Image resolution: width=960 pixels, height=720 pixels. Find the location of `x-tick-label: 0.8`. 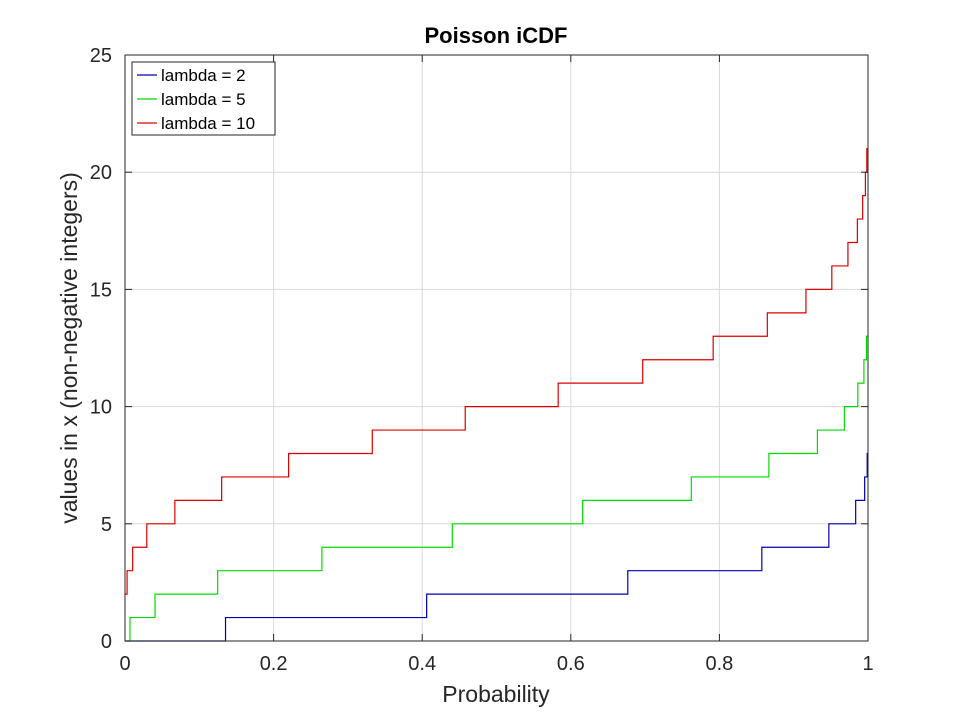

x-tick-label: 0.8 is located at coordinates (719, 664).